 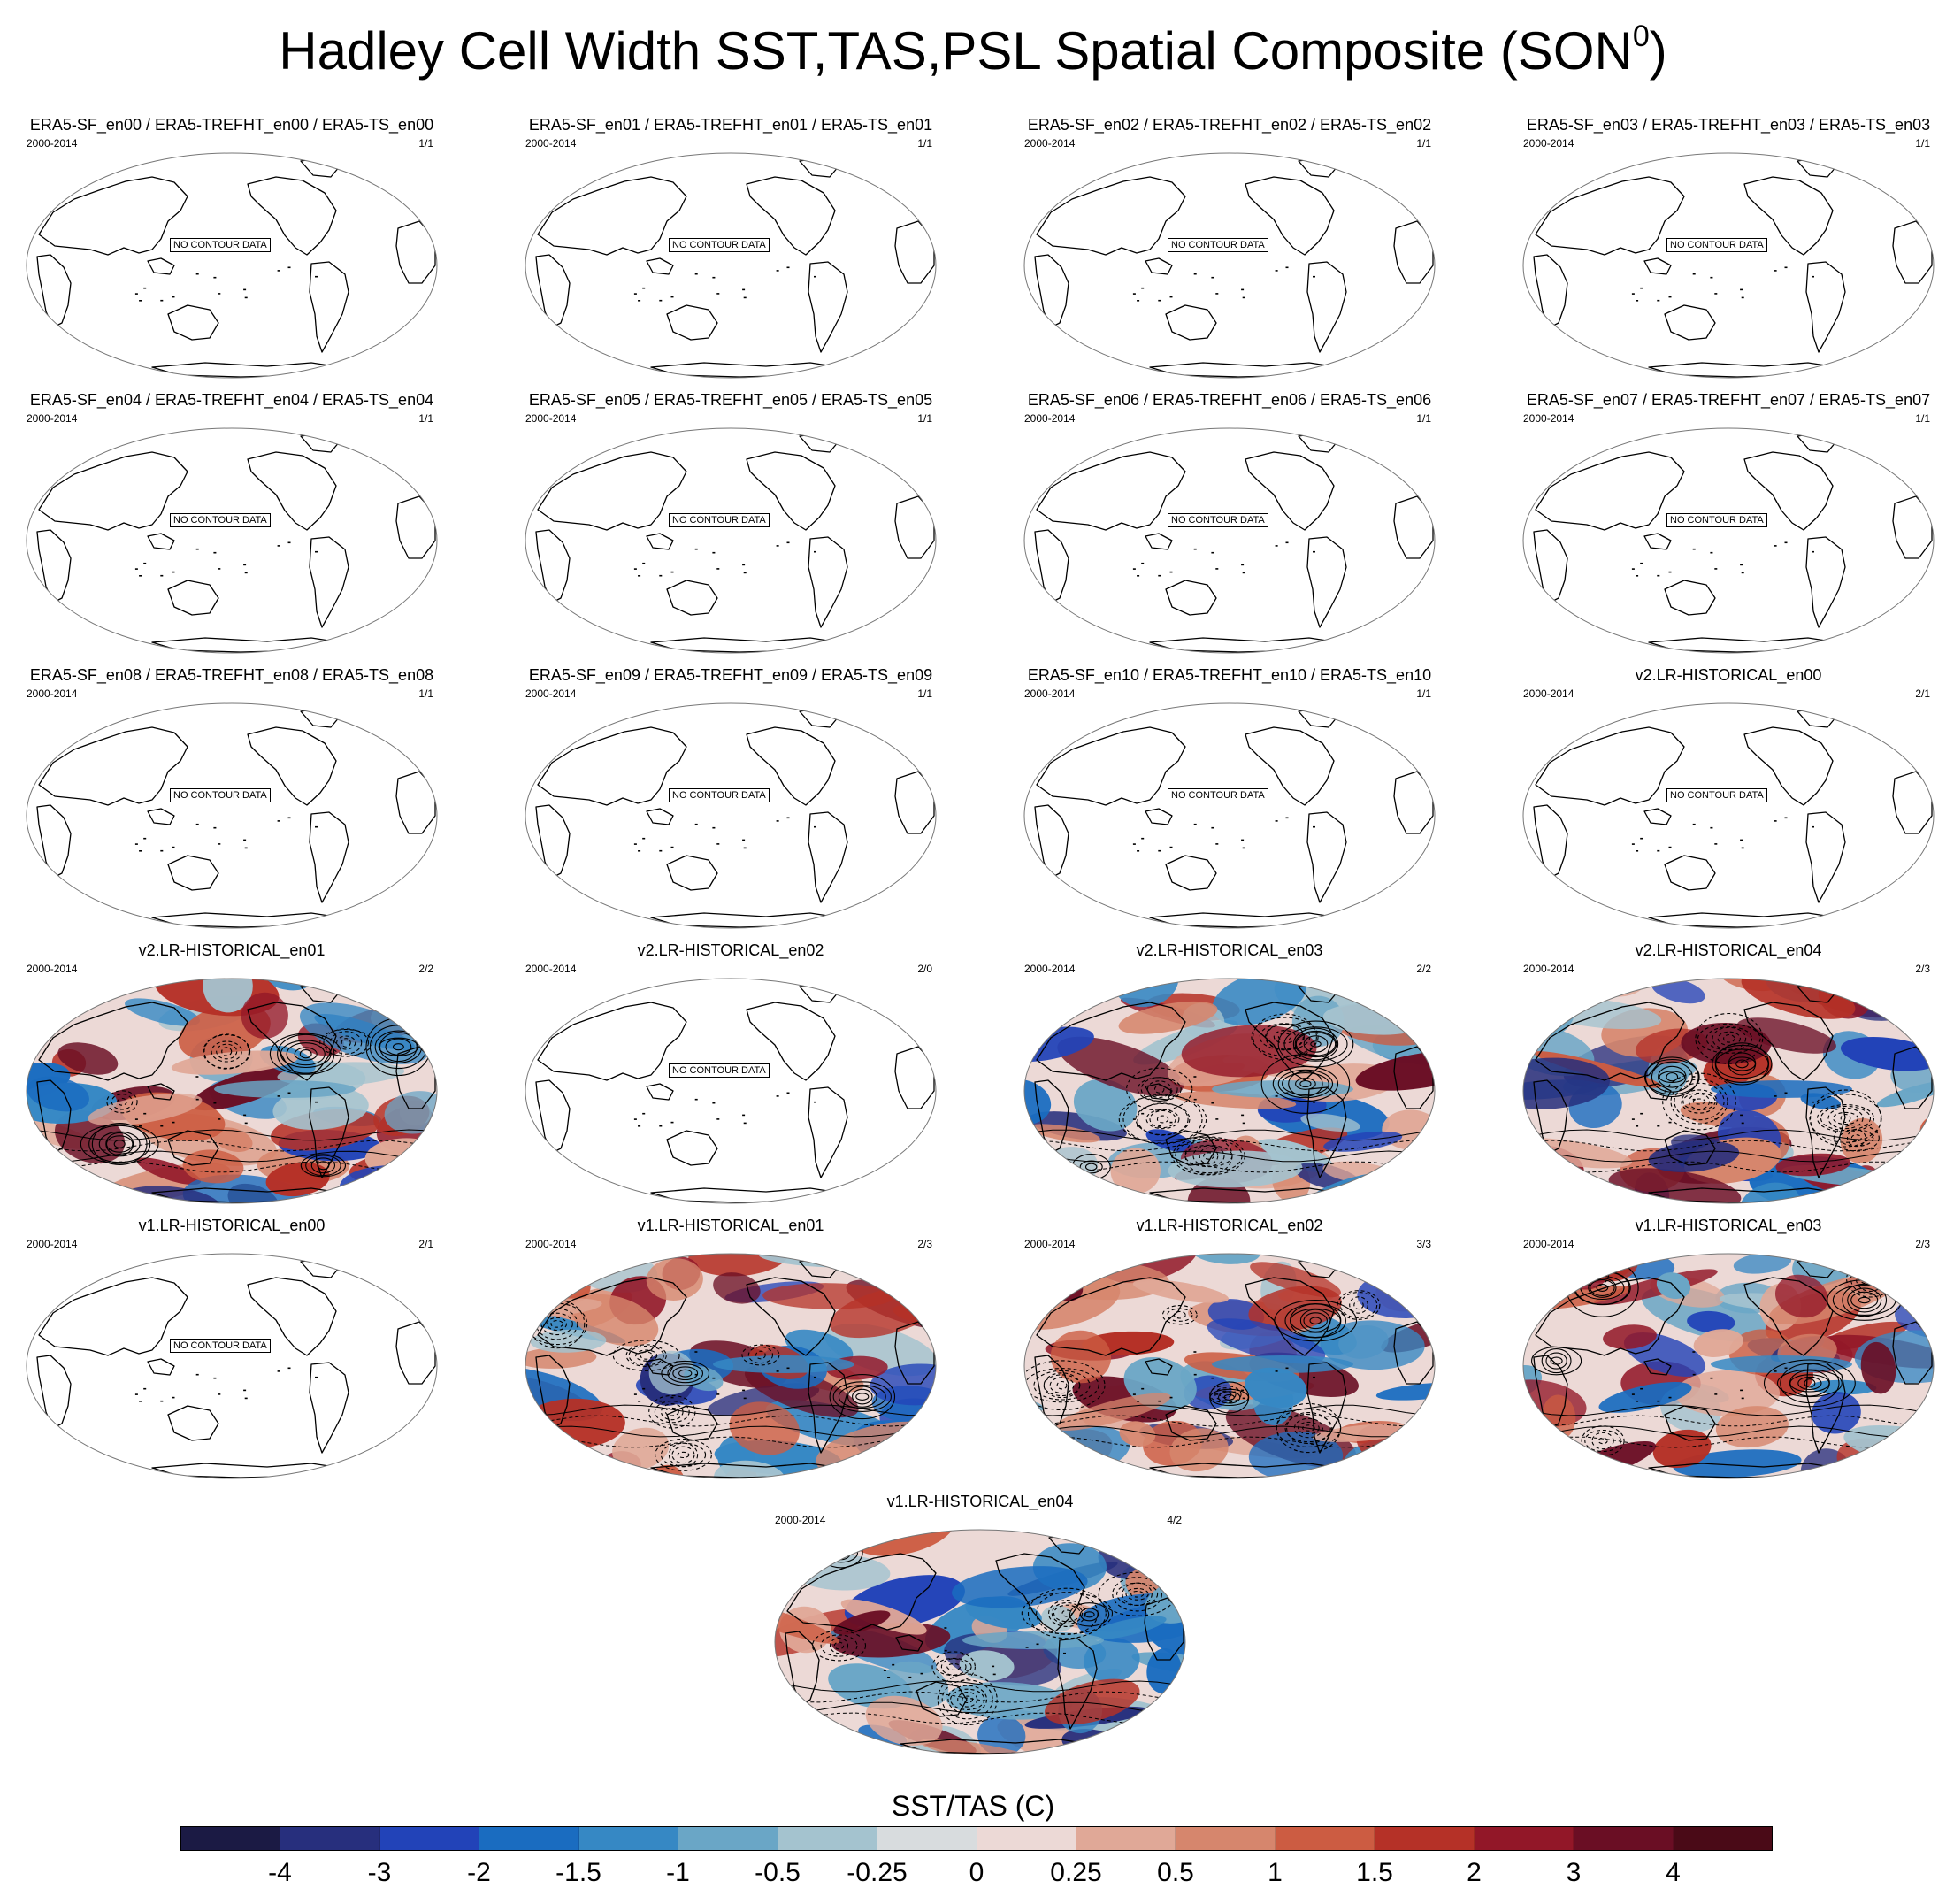 I want to click on panel-ratio: 1/1, so click(x=1423, y=143).